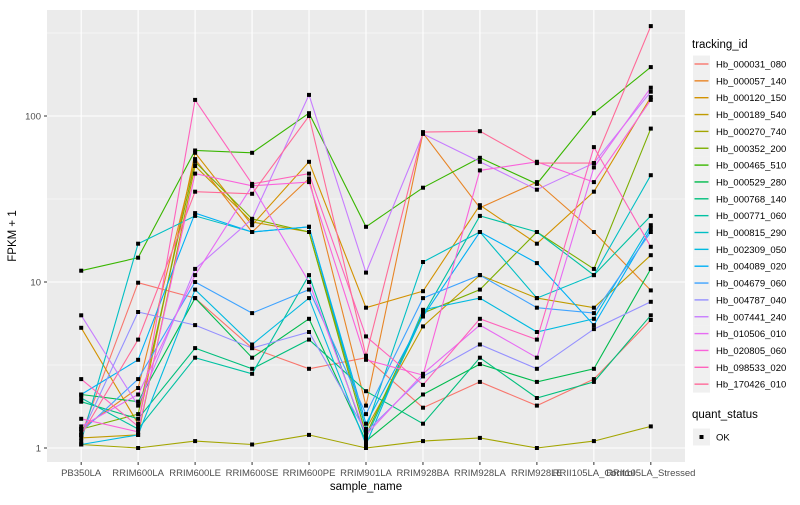 The height and width of the screenshot is (505, 800). I want to click on legend-item-Hb_004787_040: Hb_004787_040, so click(739, 300).